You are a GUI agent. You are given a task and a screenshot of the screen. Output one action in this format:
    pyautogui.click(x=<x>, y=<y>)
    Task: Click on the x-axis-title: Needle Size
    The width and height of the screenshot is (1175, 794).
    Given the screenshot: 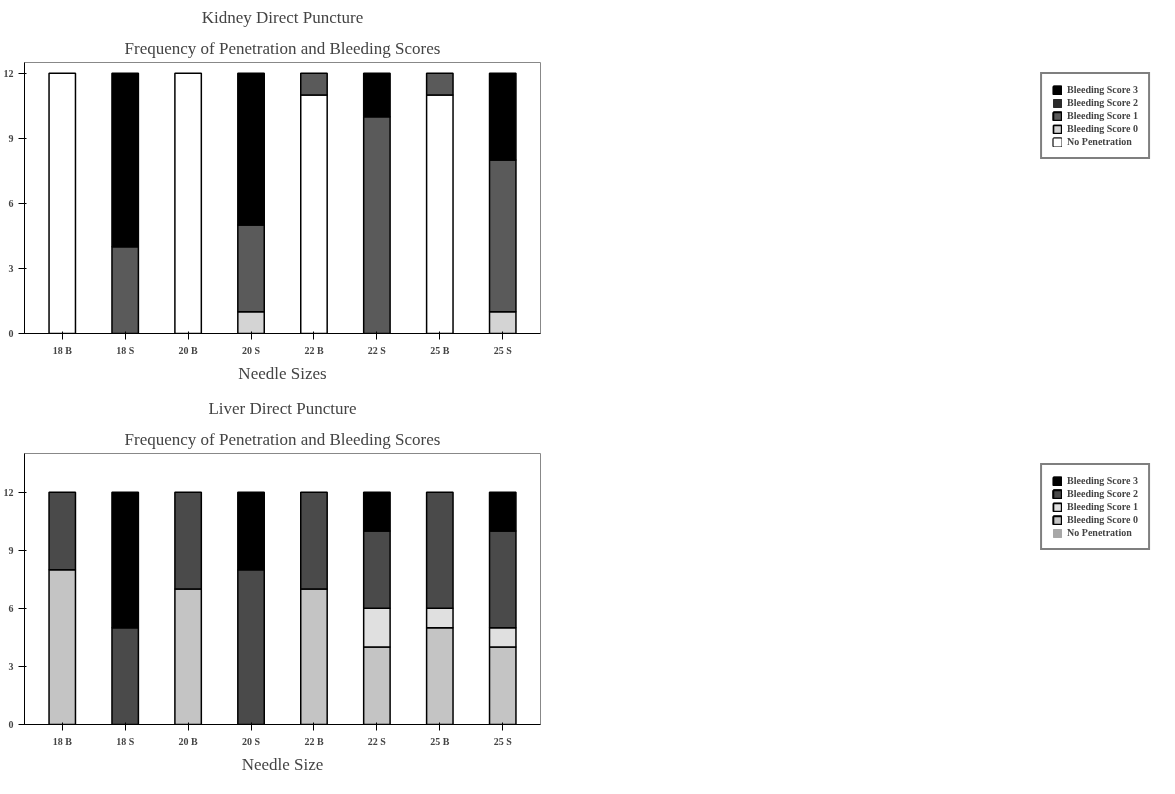 What is the action you would take?
    pyautogui.click(x=282, y=764)
    